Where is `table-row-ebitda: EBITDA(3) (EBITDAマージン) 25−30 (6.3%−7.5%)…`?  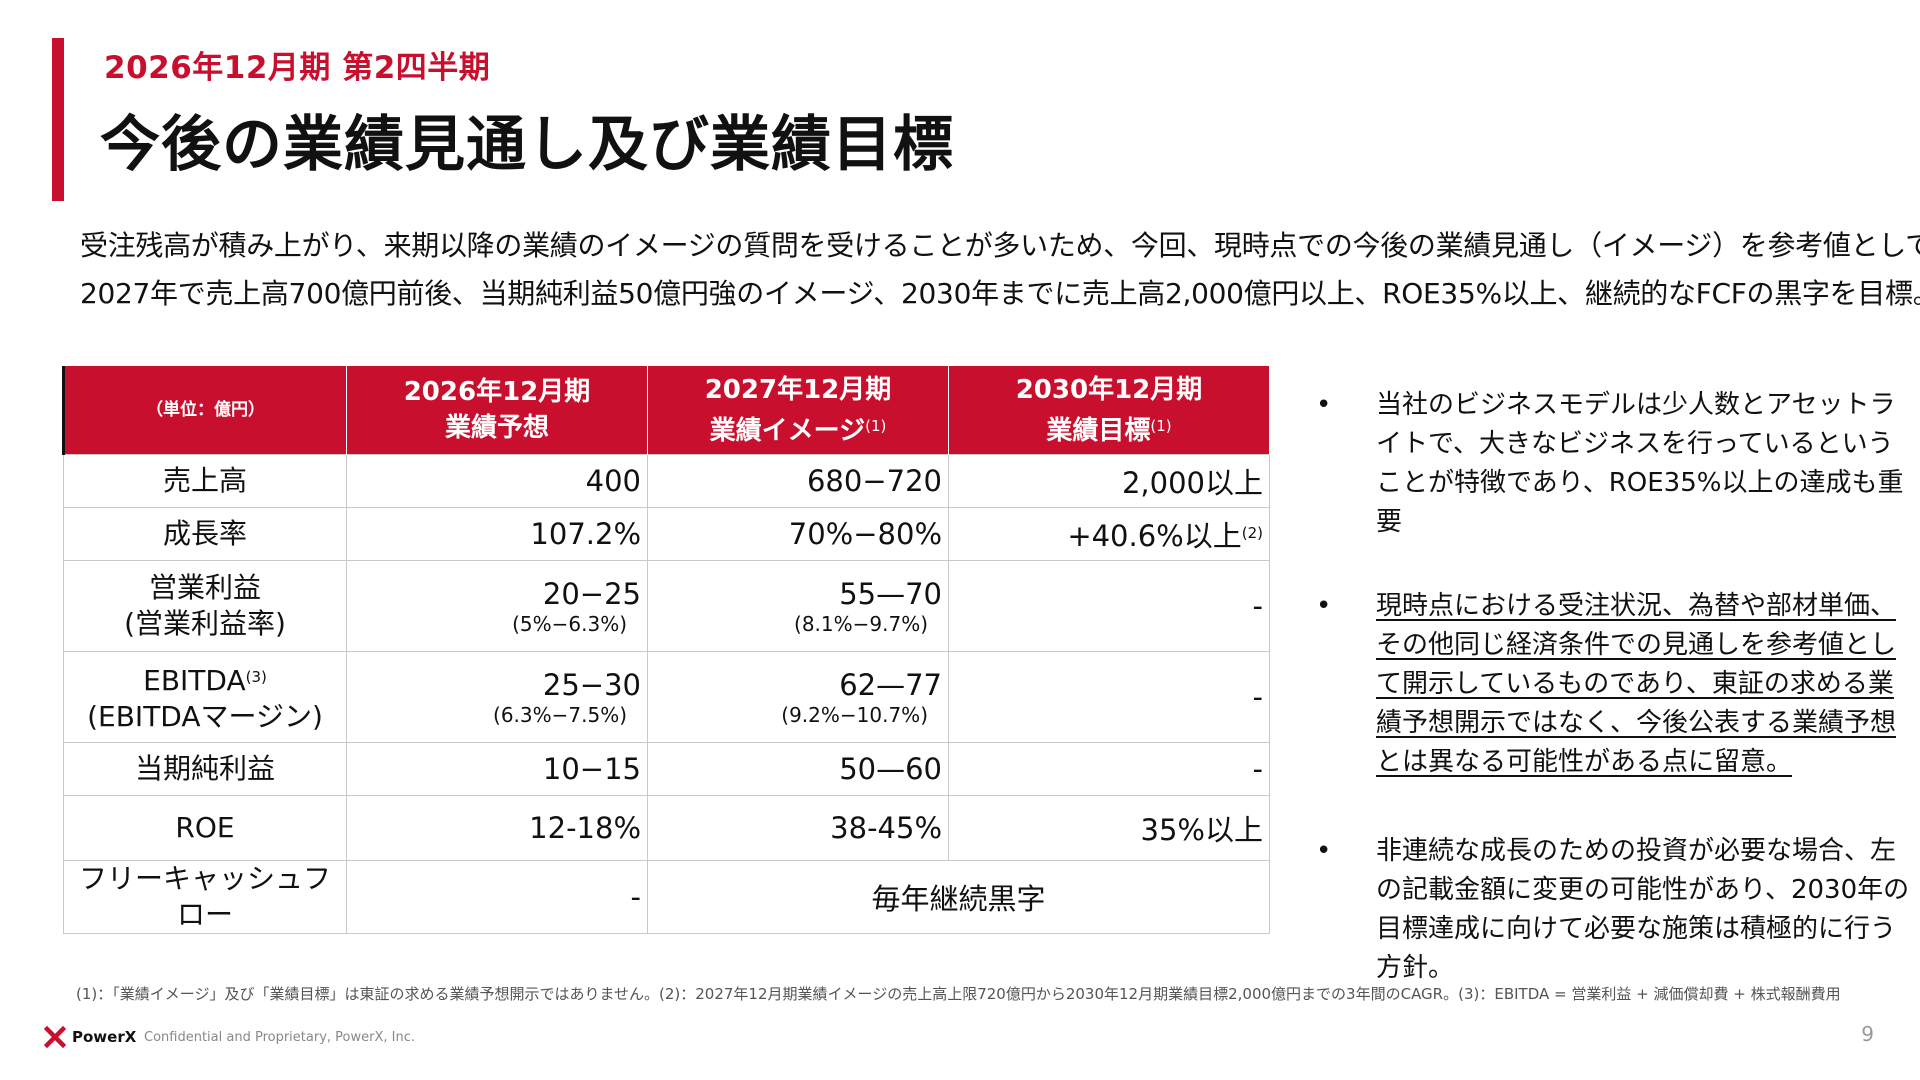
table-row-ebitda: EBITDA(3) (EBITDAマージン) 25−30 (6.3%−7.5%)… is located at coordinates (666, 697).